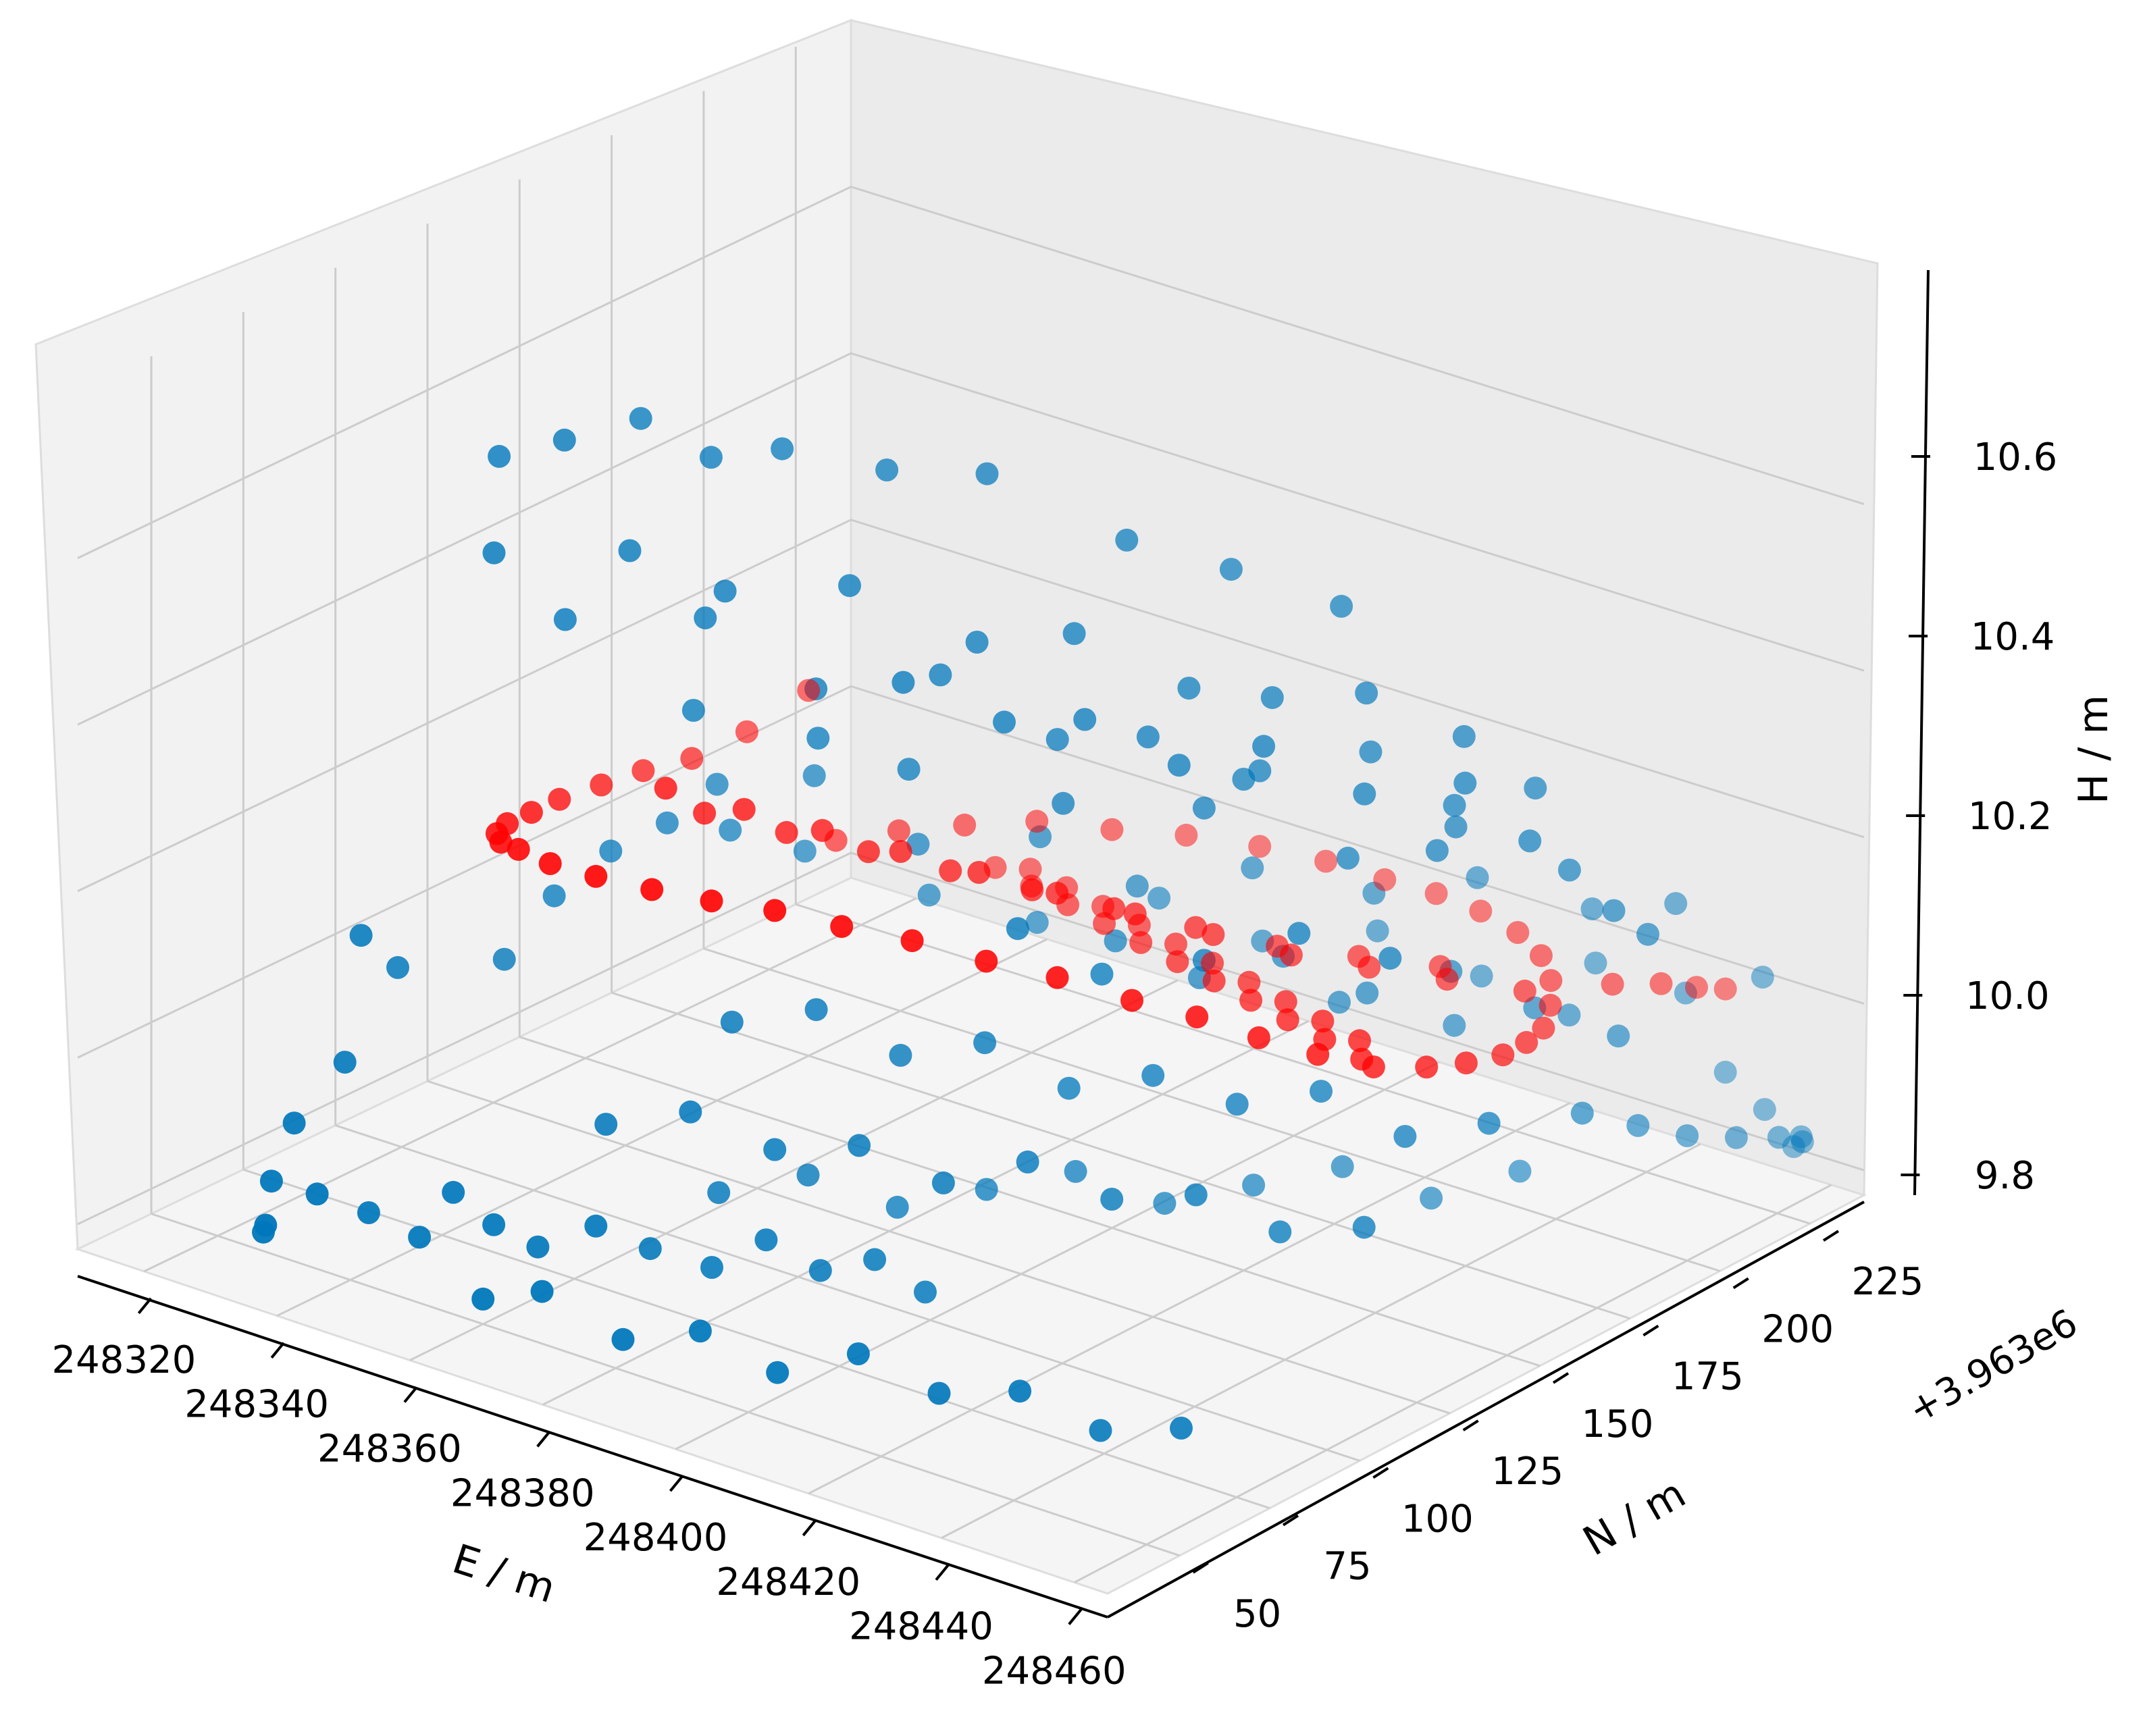 Image resolution: width=2145 pixels, height=1736 pixels. I want to click on grid-line-floor-x, so click(1453, 1383).